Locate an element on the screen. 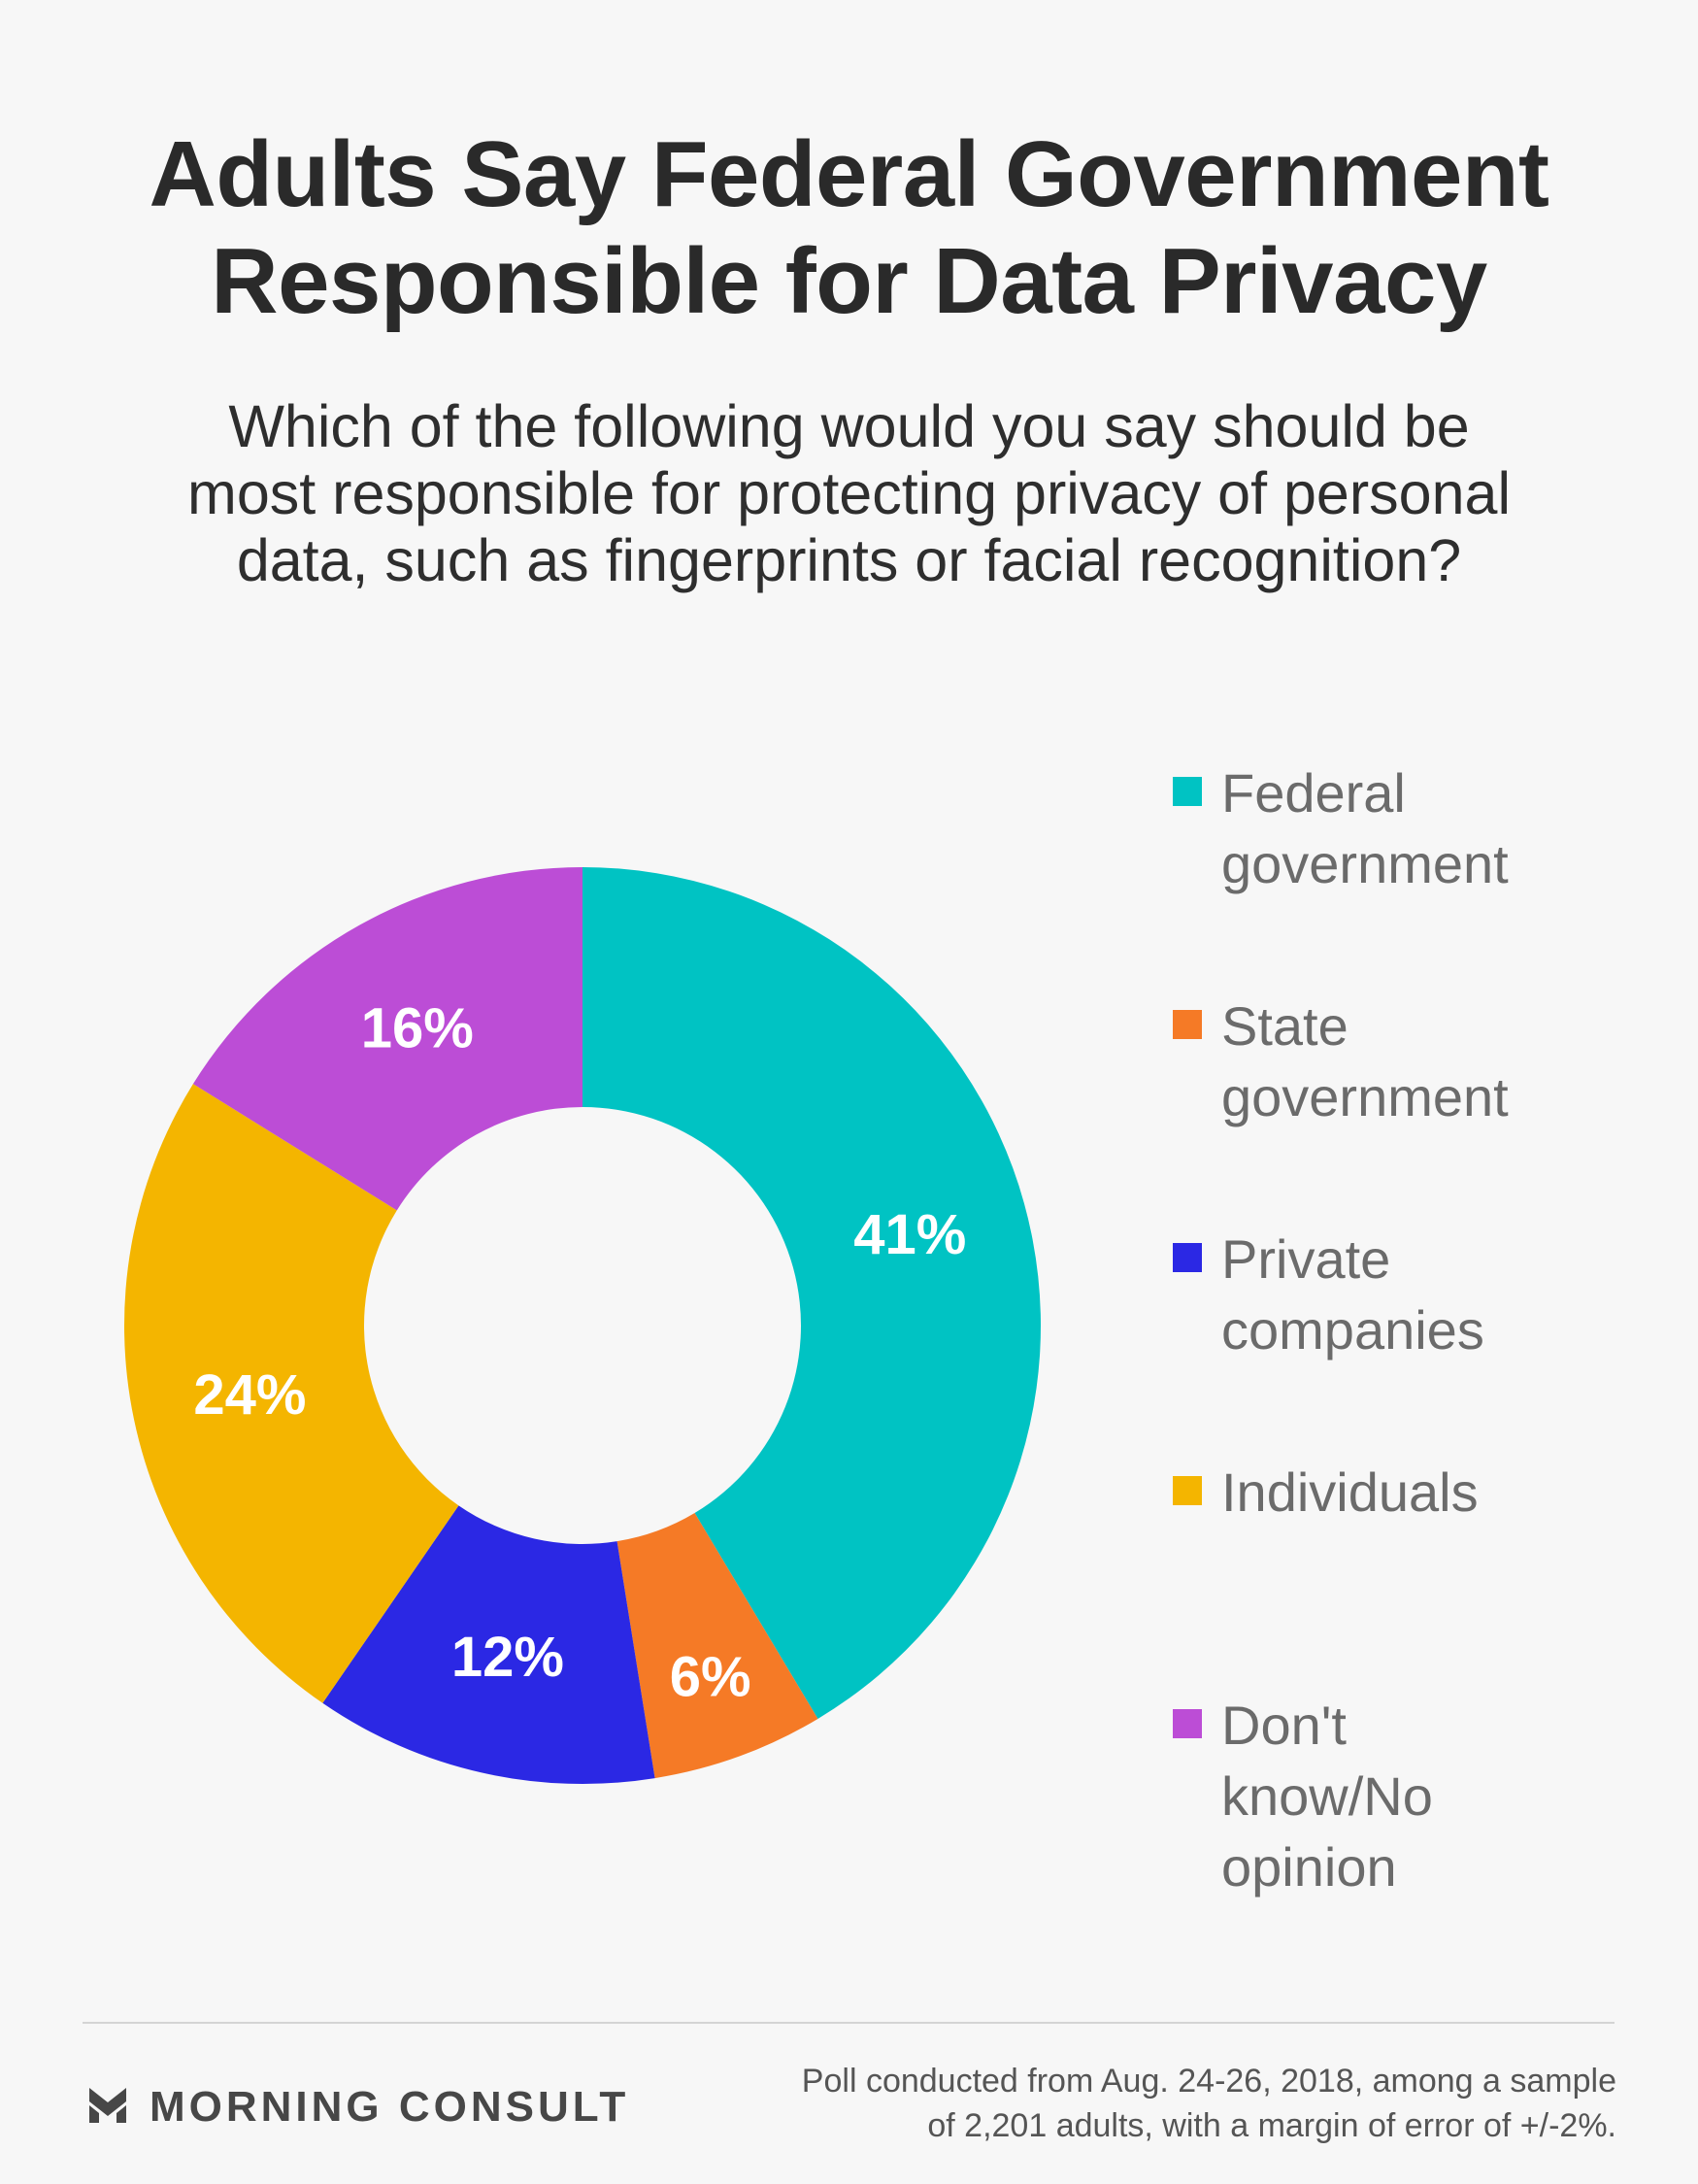  donut-slice-dont-know is located at coordinates (387, 1039).